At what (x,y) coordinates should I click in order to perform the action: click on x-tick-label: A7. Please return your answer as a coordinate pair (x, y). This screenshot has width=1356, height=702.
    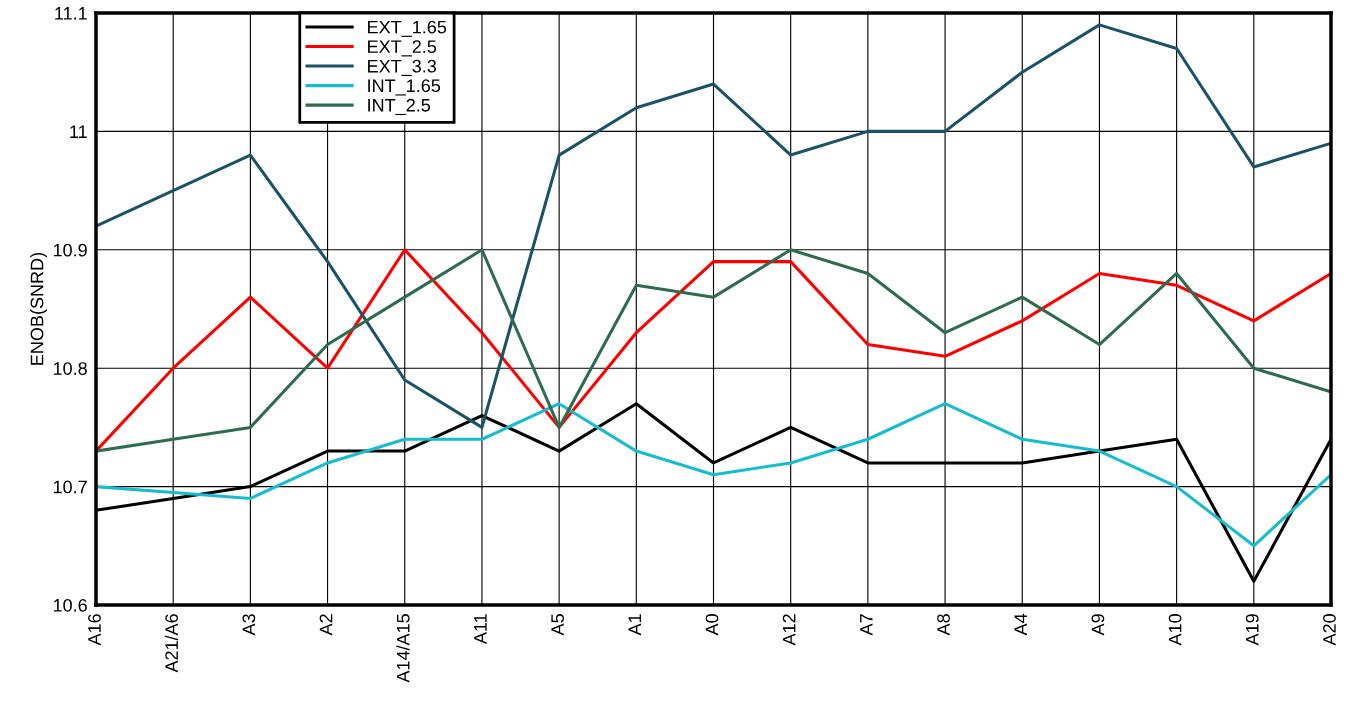
    Looking at the image, I should click on (866, 625).